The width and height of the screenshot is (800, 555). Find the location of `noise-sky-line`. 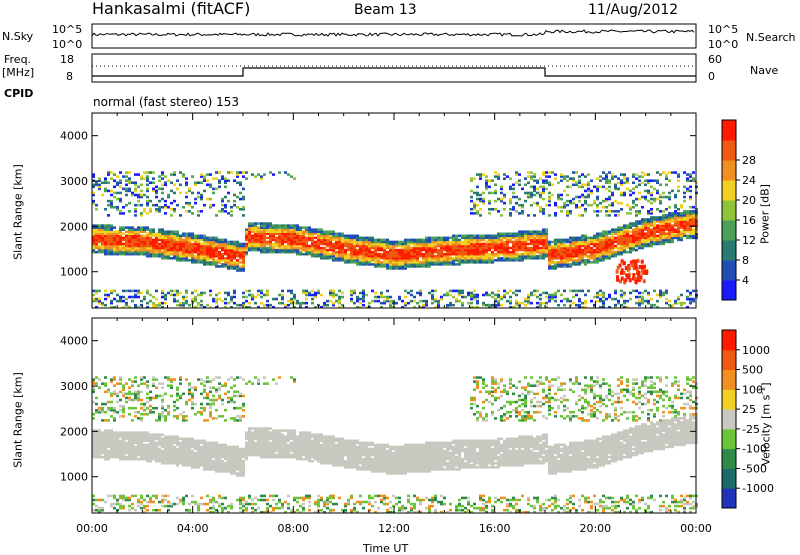

noise-sky-line is located at coordinates (393, 33).